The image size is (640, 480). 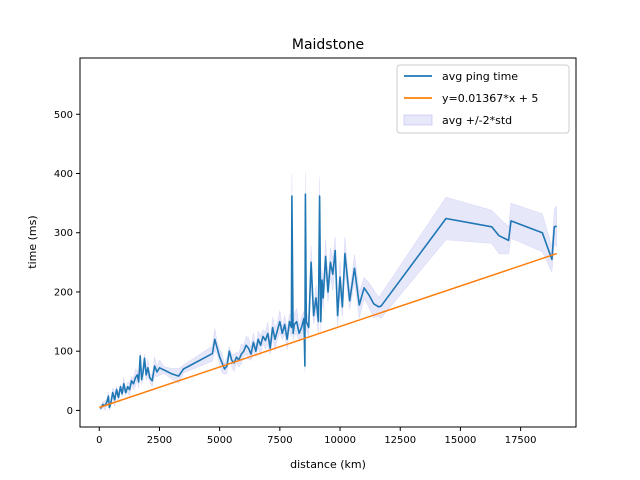 What do you see at coordinates (279, 440) in the screenshot?
I see `x-tick-label: 7500` at bounding box center [279, 440].